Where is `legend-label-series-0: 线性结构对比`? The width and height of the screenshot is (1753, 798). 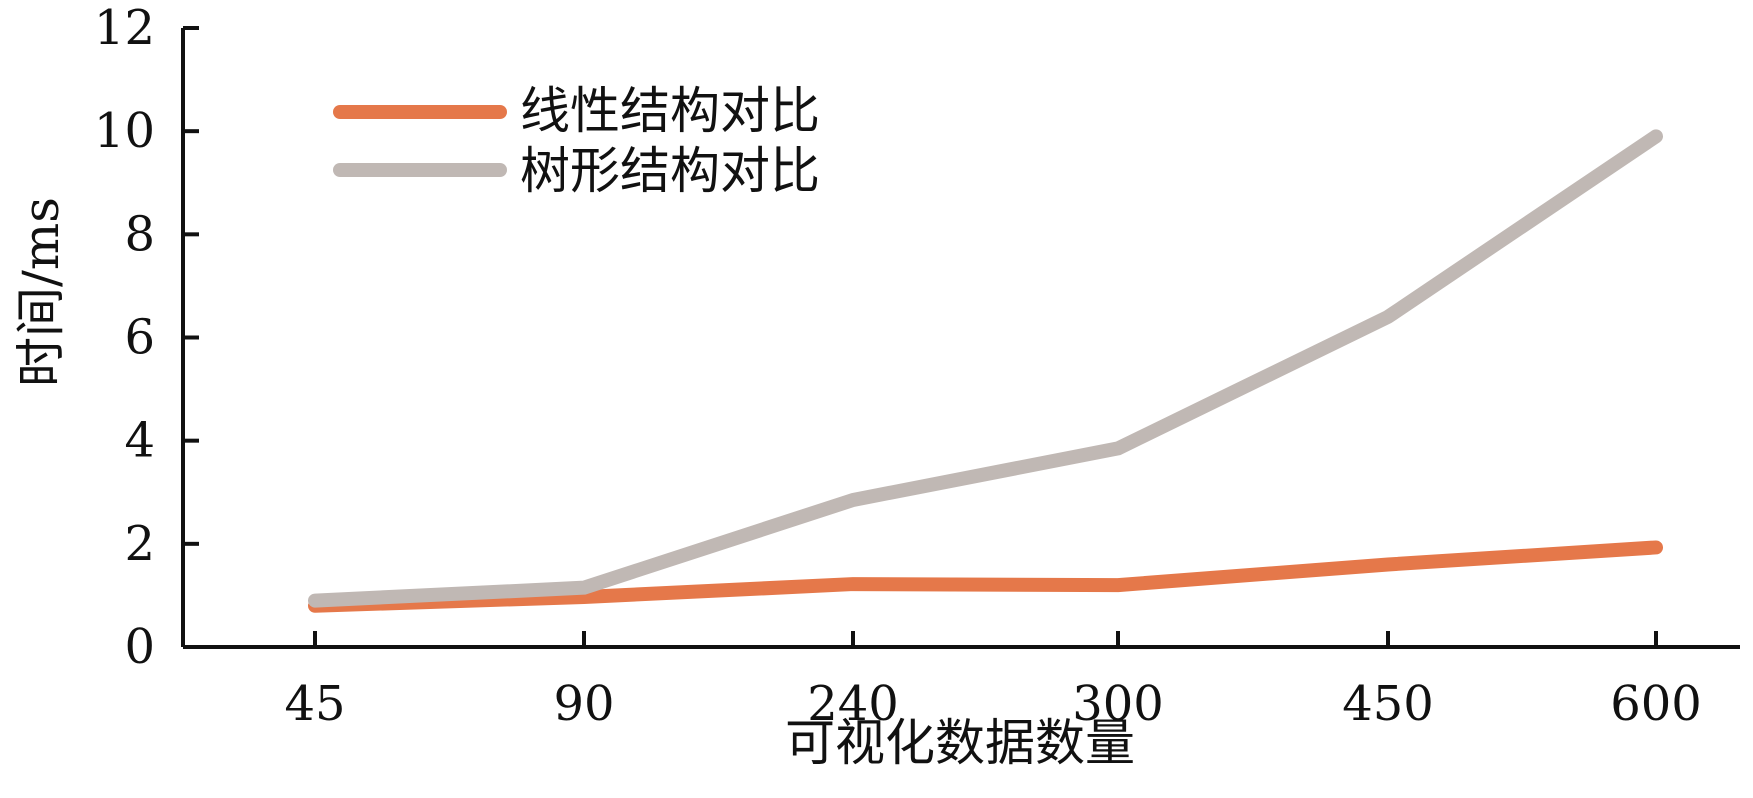 legend-label-series-0: 线性结构对比 is located at coordinates (670, 111).